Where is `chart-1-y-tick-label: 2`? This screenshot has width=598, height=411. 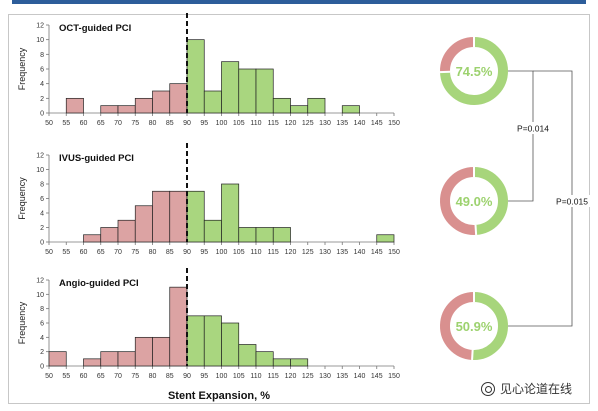 chart-1-y-tick-label: 2 is located at coordinates (42, 228).